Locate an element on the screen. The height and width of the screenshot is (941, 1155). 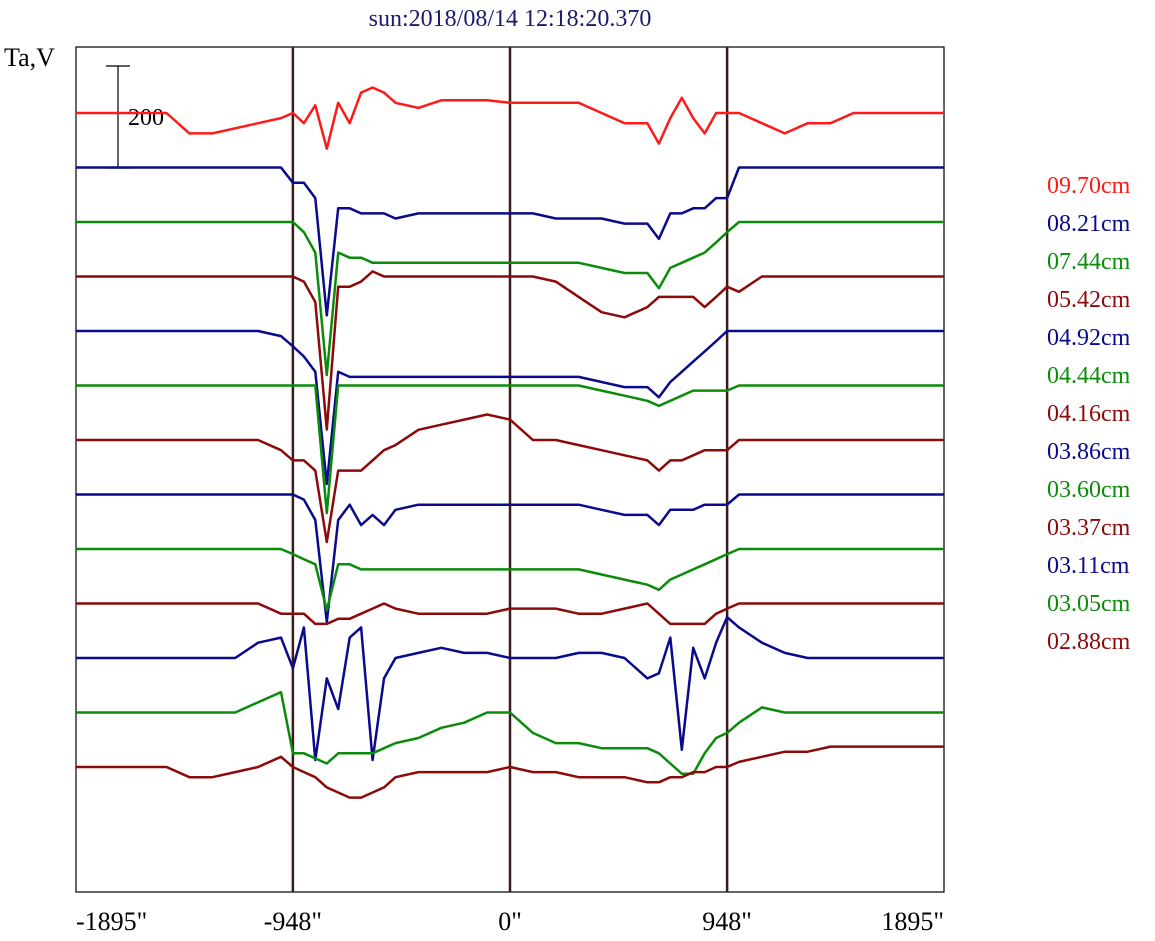
legend-item-07-44cm: 07.44cm is located at coordinates (1089, 262).